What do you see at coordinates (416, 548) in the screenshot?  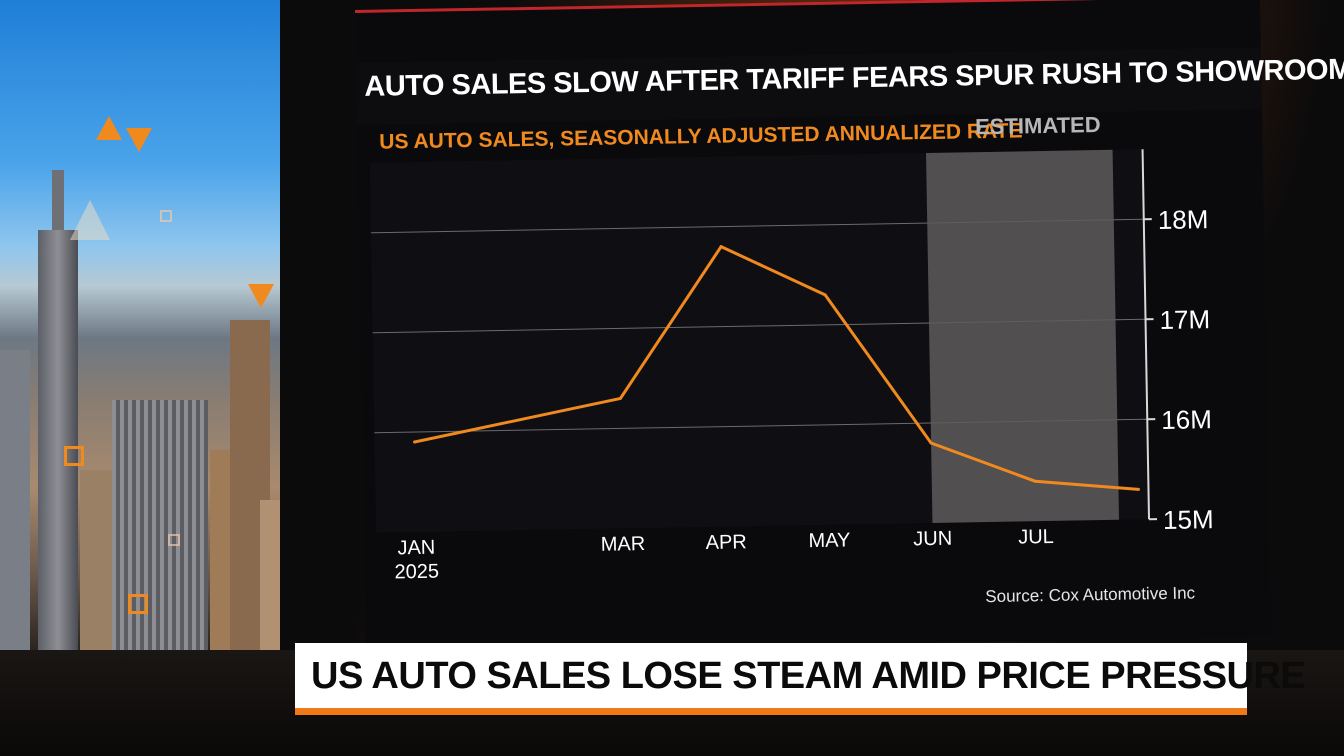 I see `x-tick-label-line: JAN` at bounding box center [416, 548].